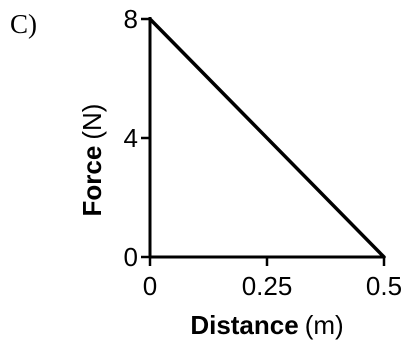 The image size is (404, 341). Describe the element at coordinates (244, 325) in the screenshot. I see `x-axis-label-bold: Distance` at that location.